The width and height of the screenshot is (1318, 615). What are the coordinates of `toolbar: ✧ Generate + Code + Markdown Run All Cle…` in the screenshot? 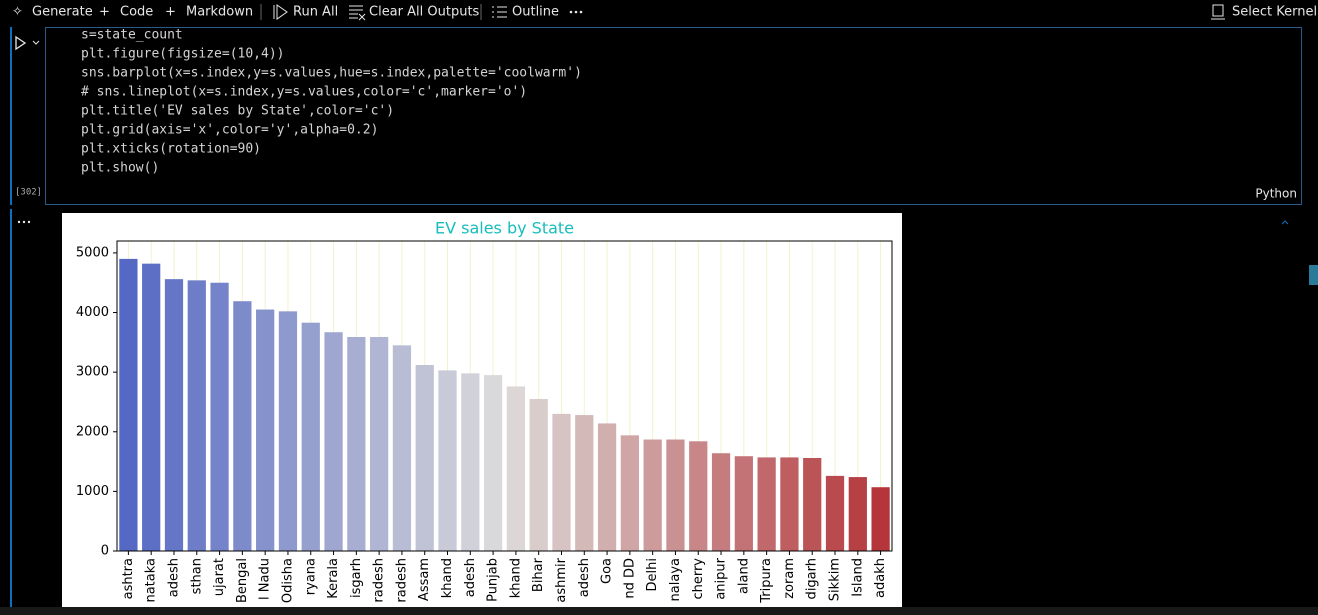 It's located at (664, 12).